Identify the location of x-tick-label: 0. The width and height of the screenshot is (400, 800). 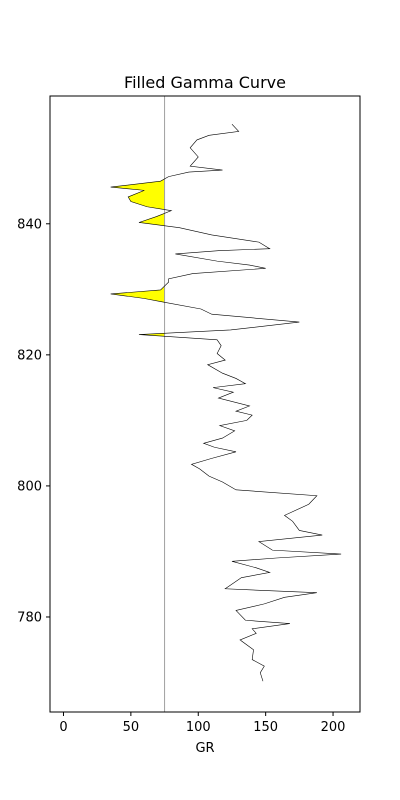
(63, 727).